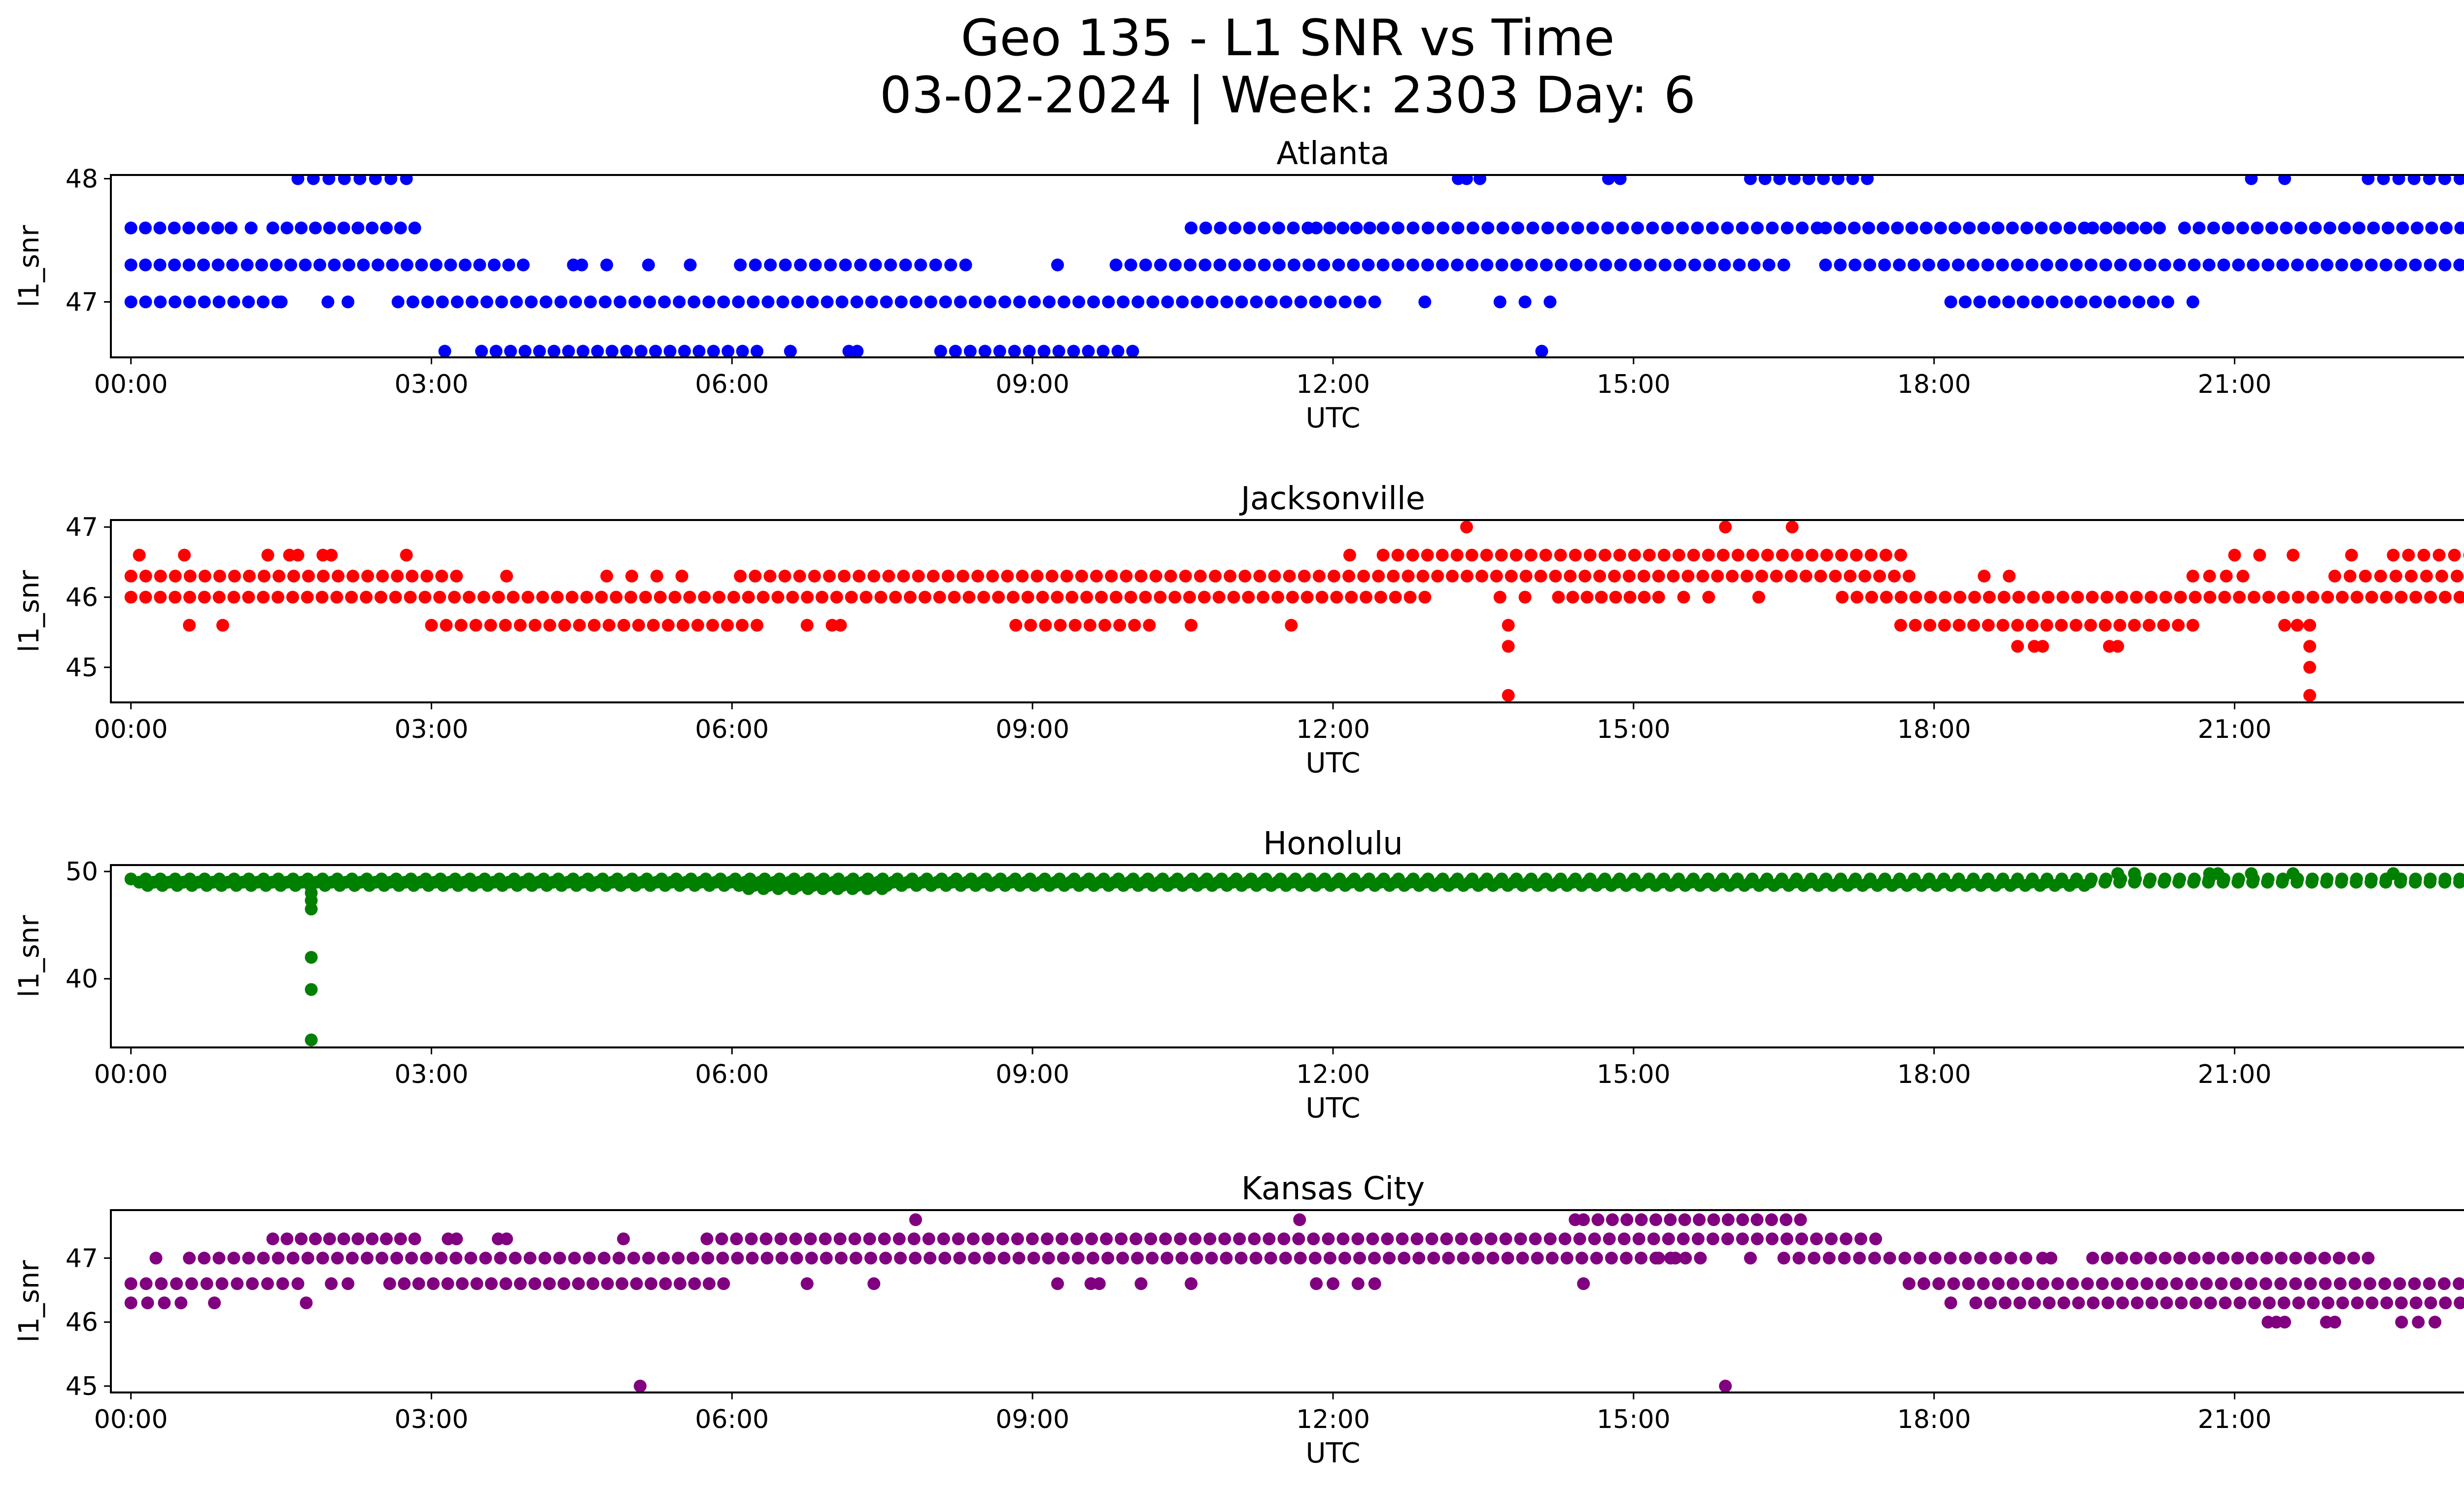 This screenshot has width=2464, height=1495. I want to click on x-tick-label: 00:00, so click(131, 1419).